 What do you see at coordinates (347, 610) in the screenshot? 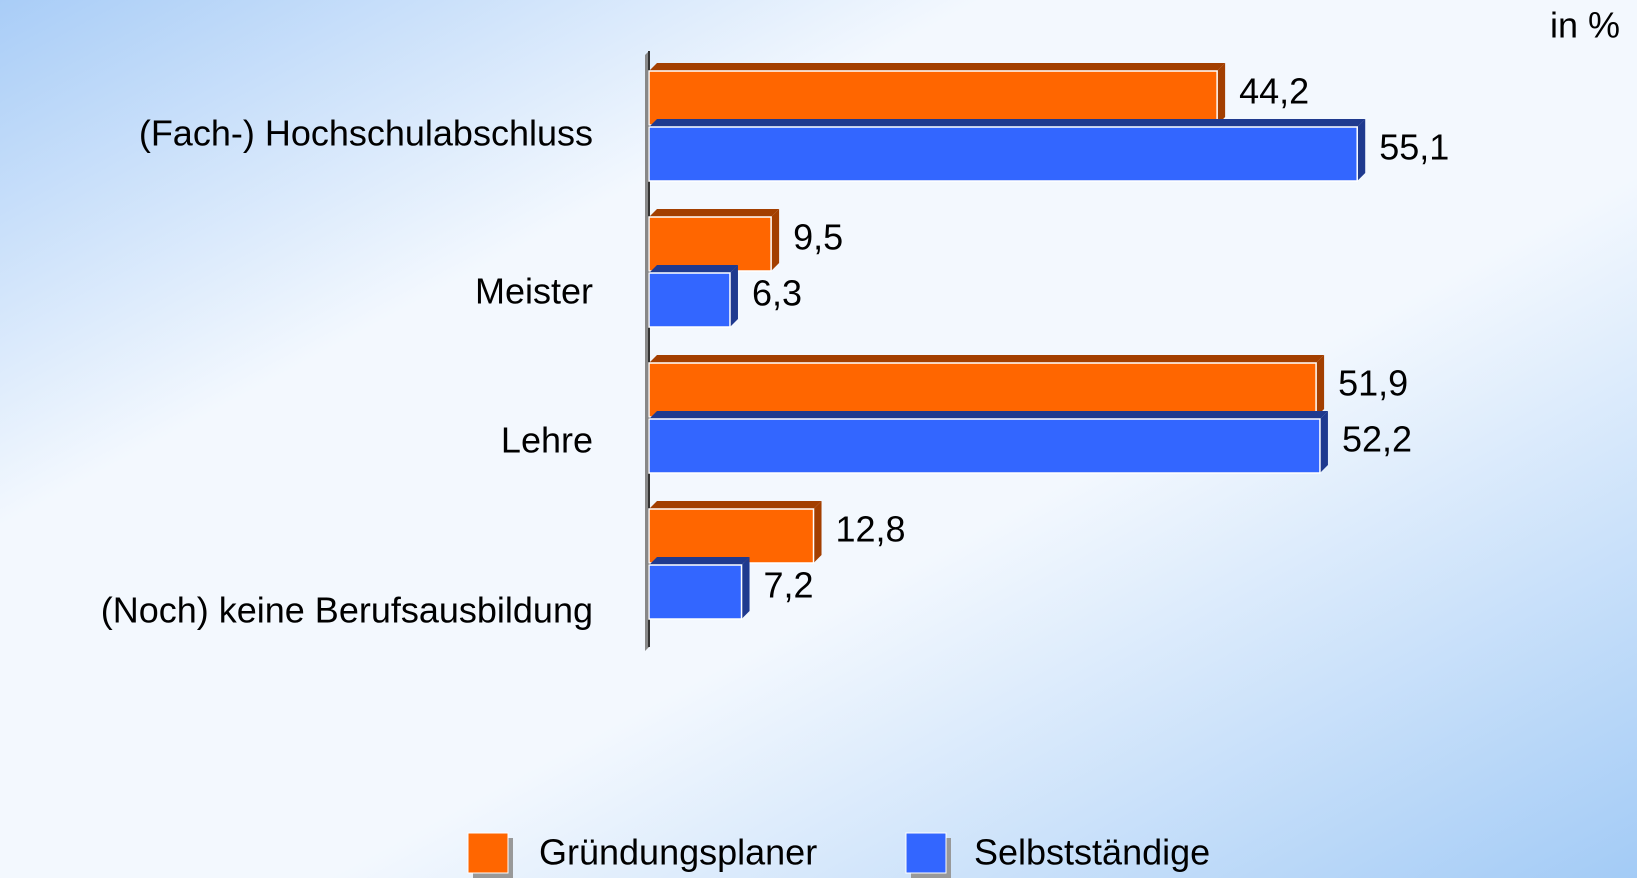
I see `category-label: (Noch) keine Berufsausbildung` at bounding box center [347, 610].